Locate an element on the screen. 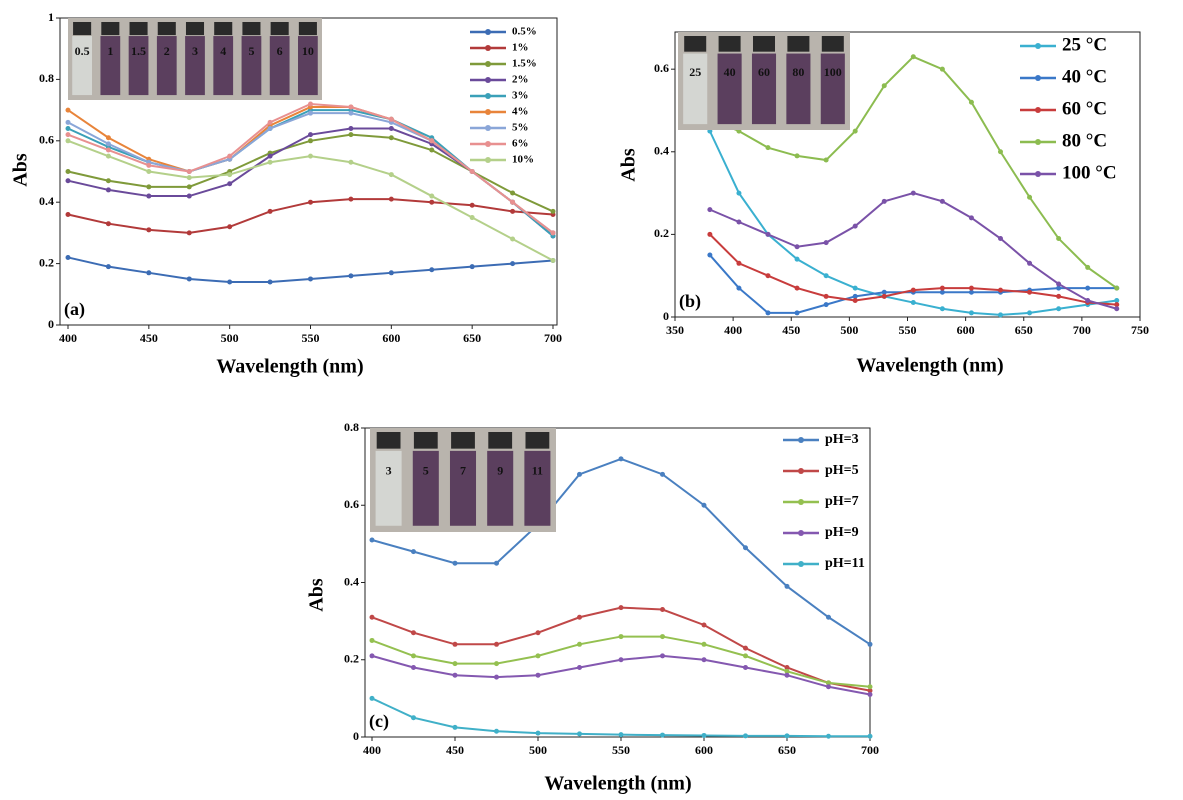 The image size is (1183, 800). legend-label: 40 °C is located at coordinates (1084, 76).